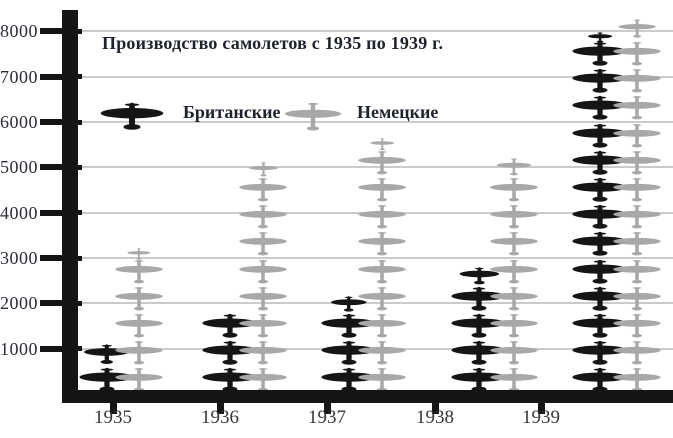 This screenshot has width=673, height=438. What do you see at coordinates (541, 408) in the screenshot?
I see `x-tick-1939` at bounding box center [541, 408].